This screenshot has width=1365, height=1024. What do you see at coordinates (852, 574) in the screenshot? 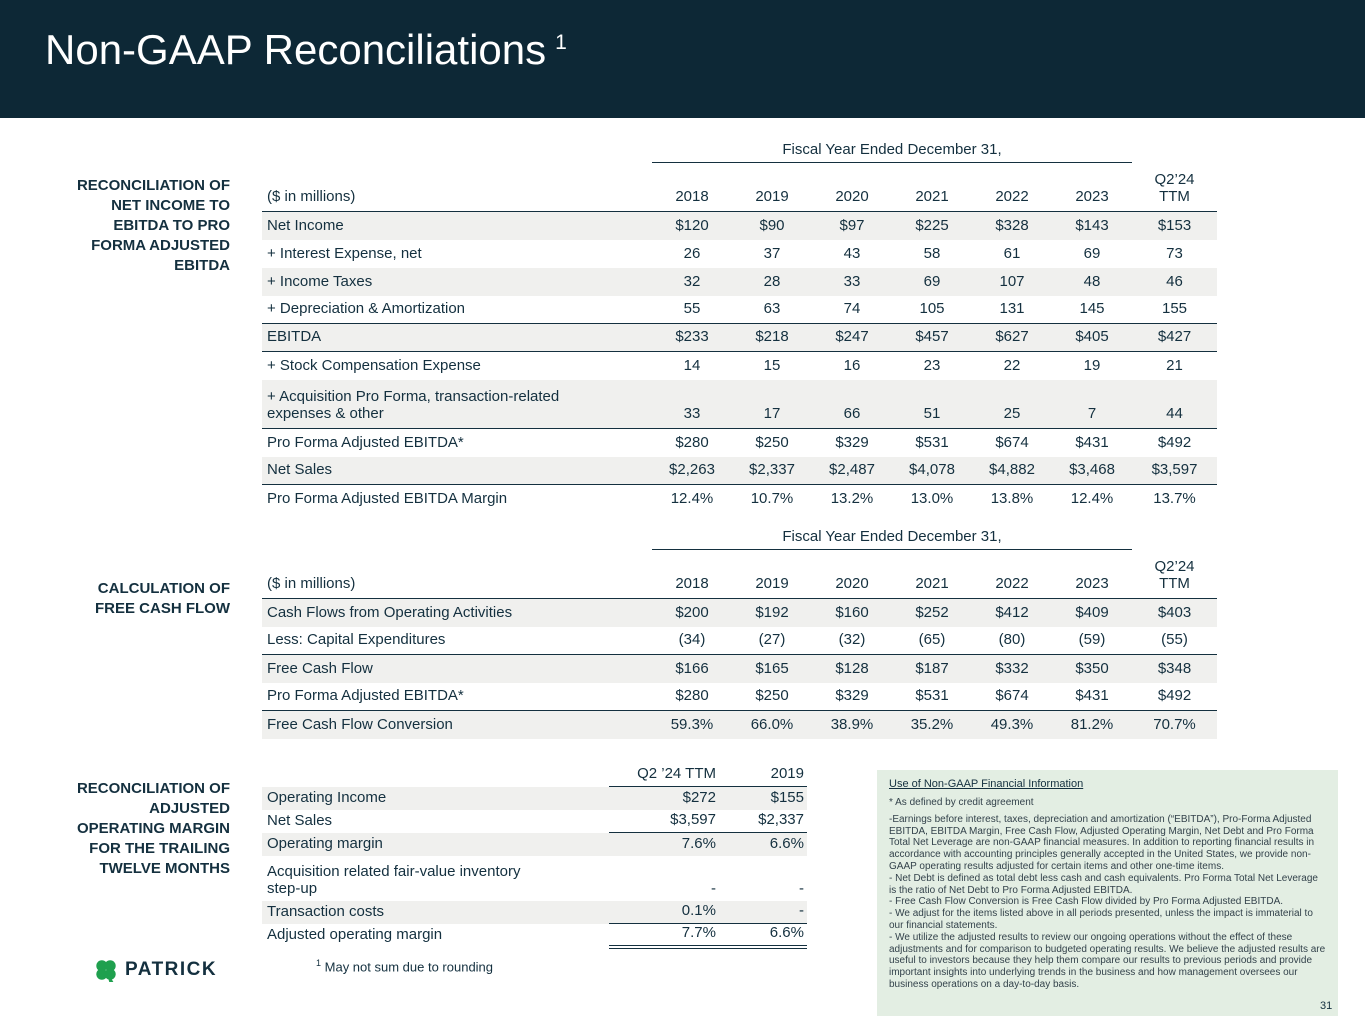
I see `year-column-header: 2020` at bounding box center [852, 574].